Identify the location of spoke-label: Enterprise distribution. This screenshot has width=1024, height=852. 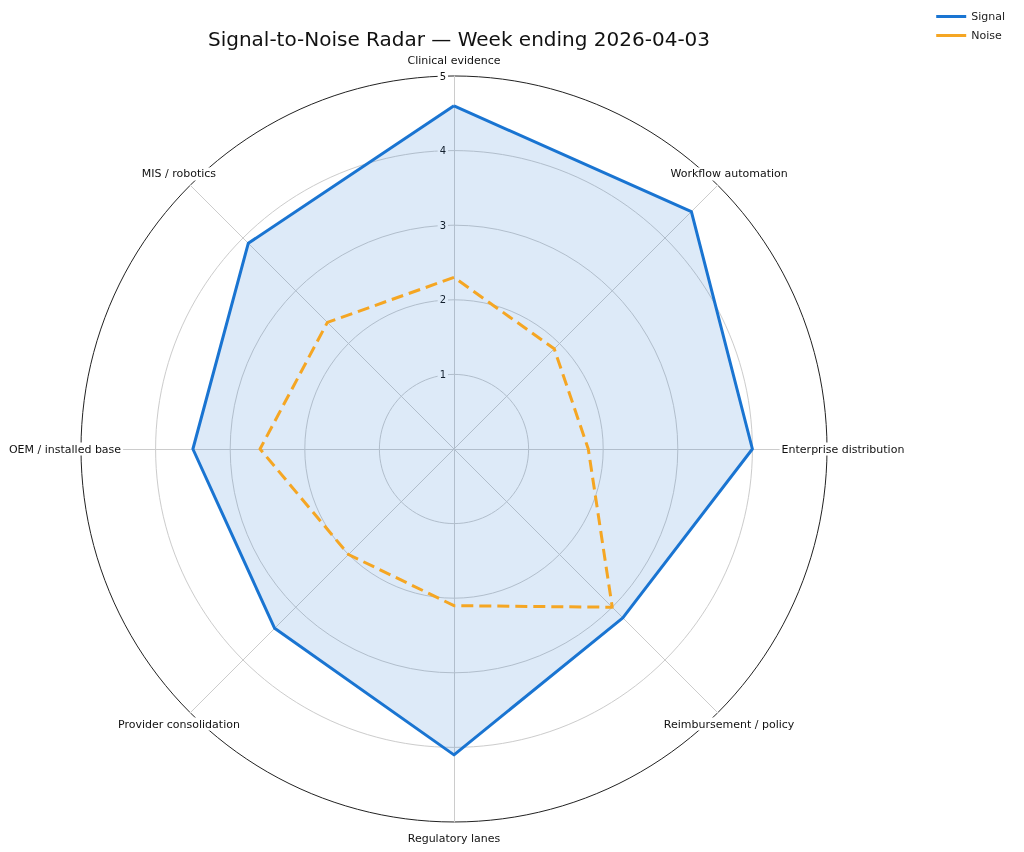
(843, 449).